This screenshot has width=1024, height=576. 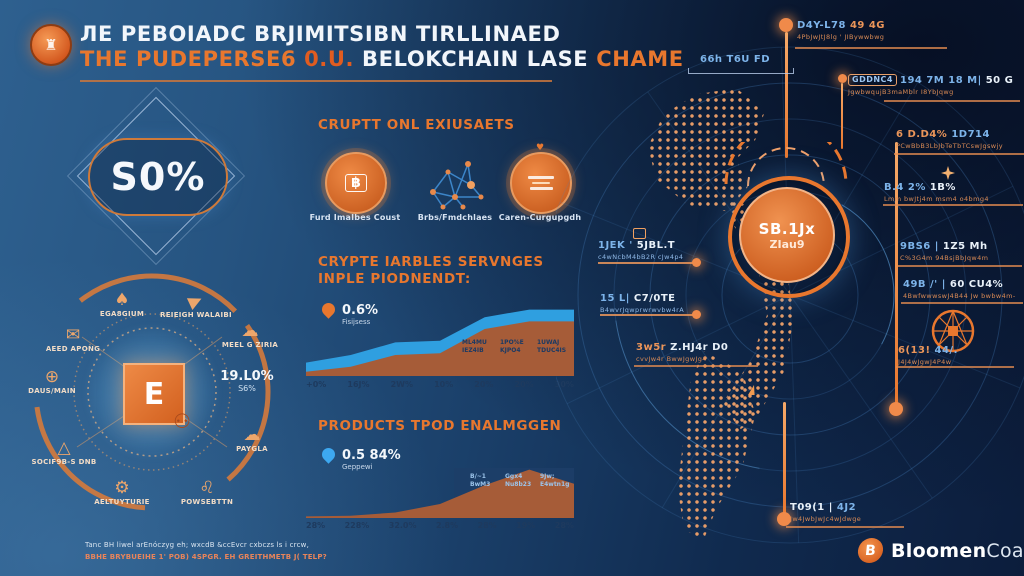 I want to click on header-emblem-icon: ♜, so click(x=51, y=45).